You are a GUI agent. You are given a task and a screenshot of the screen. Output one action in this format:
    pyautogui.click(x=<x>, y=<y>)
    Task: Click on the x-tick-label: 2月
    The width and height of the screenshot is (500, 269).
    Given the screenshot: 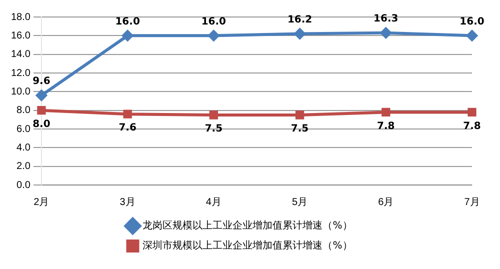 What is the action you would take?
    pyautogui.click(x=42, y=202)
    